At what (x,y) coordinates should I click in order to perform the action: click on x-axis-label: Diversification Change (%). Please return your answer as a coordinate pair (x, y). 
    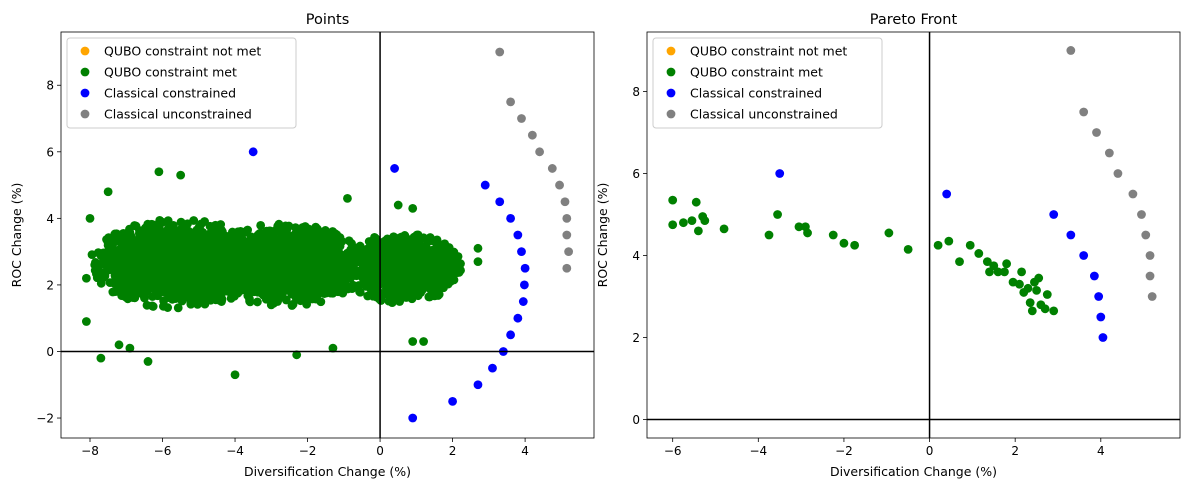
    Looking at the image, I should click on (327, 471).